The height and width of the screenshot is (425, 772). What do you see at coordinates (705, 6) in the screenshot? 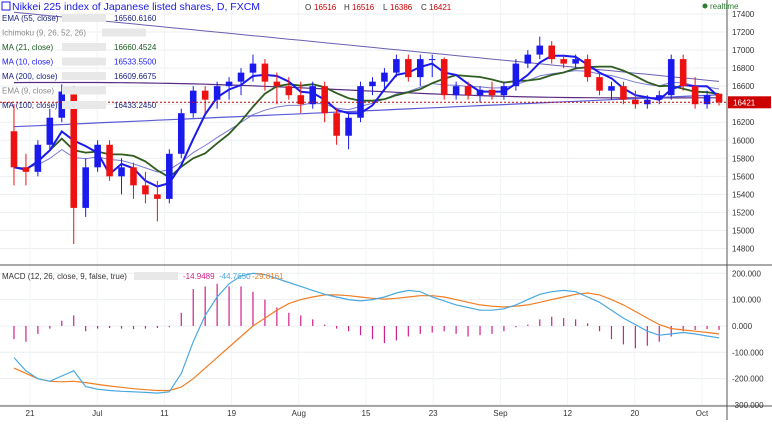
I see `realtime-status-icon` at bounding box center [705, 6].